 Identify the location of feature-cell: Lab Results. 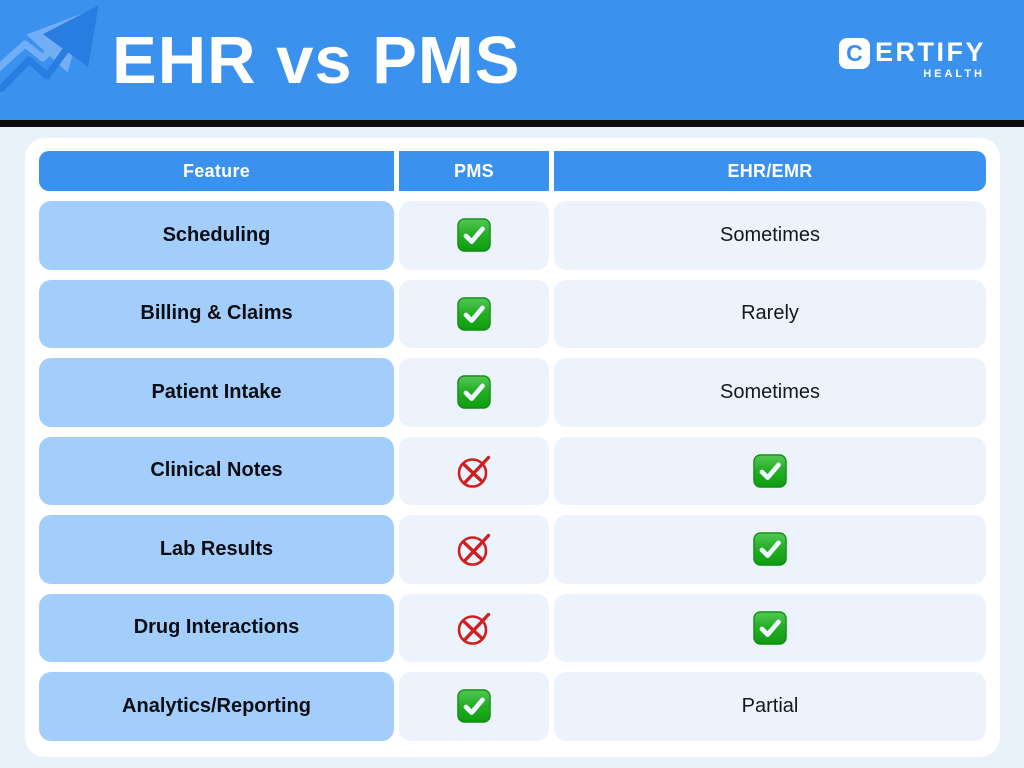
(216, 549).